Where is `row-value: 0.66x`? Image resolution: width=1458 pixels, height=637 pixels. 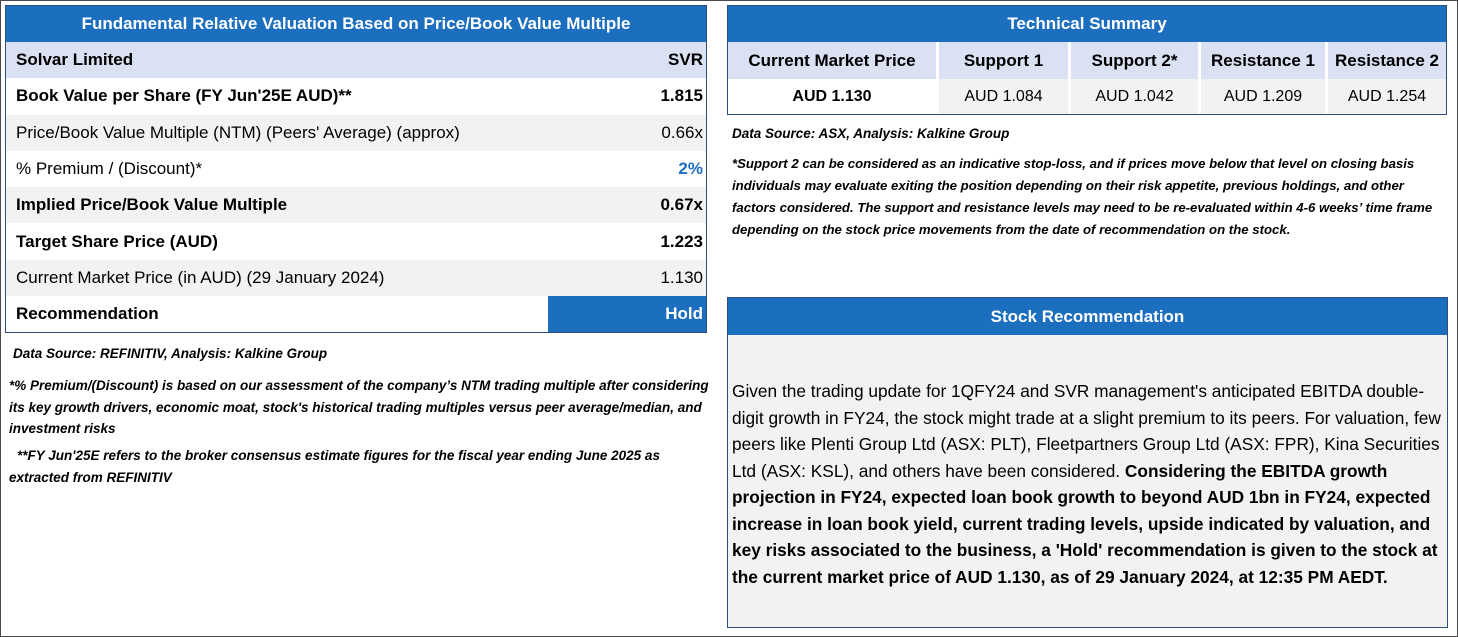 row-value: 0.66x is located at coordinates (682, 132).